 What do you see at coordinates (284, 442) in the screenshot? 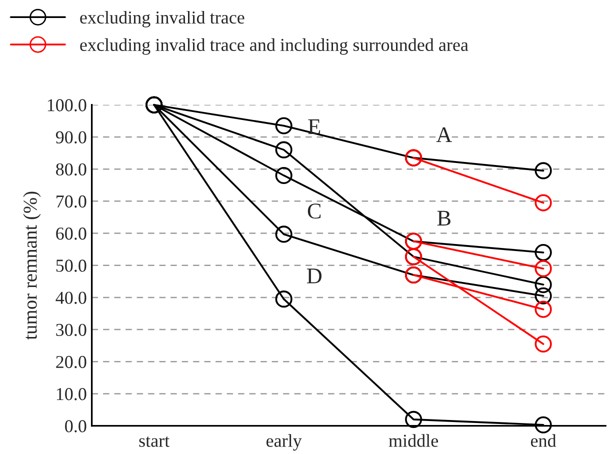
I see `x-tick-label: early` at bounding box center [284, 442].